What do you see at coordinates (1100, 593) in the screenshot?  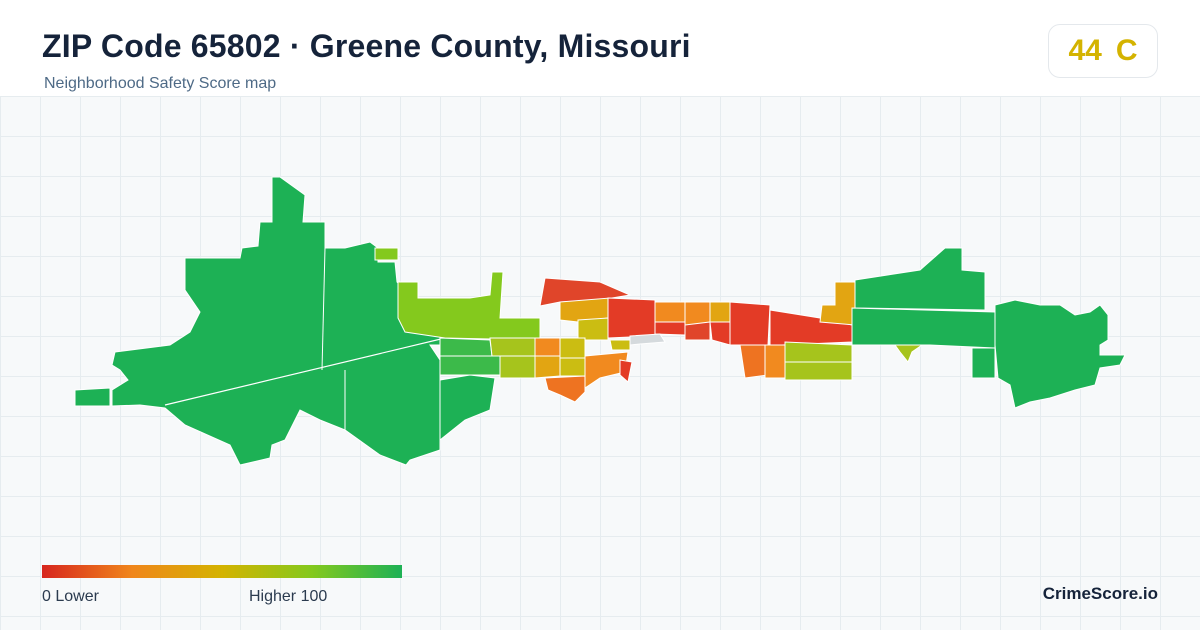 I see `brand-name: CrimeScore.io` at bounding box center [1100, 593].